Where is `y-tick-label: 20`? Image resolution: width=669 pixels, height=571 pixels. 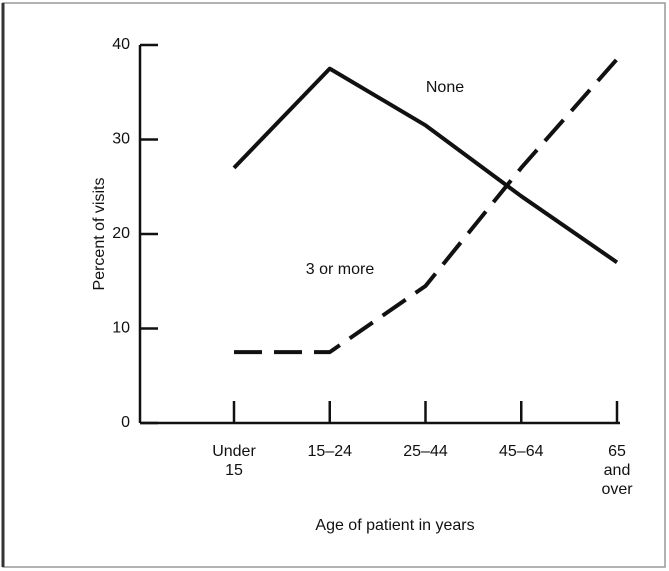
y-tick-label: 20 is located at coordinates (121, 233).